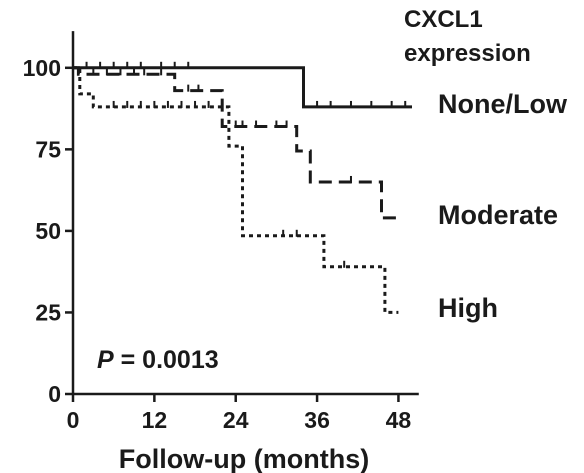 Image resolution: width=584 pixels, height=473 pixels. I want to click on p-value-symbol: P, so click(105, 360).